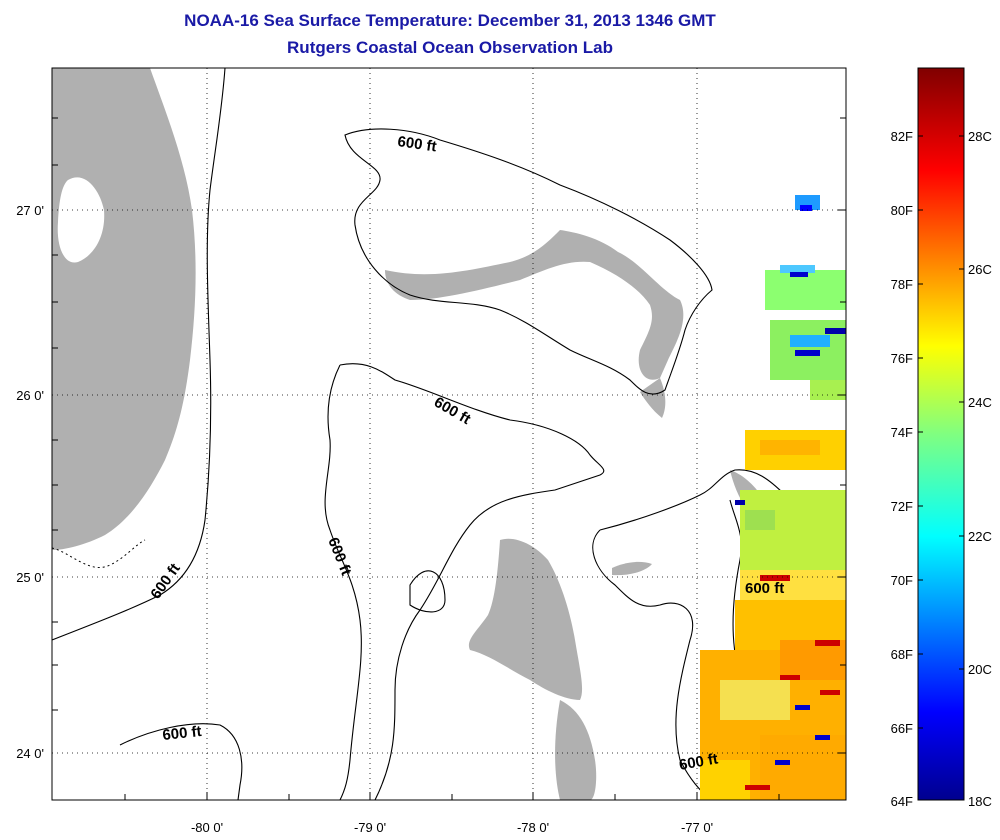  Describe the element at coordinates (980, 536) in the screenshot. I see `celsius-label: 22C` at that location.